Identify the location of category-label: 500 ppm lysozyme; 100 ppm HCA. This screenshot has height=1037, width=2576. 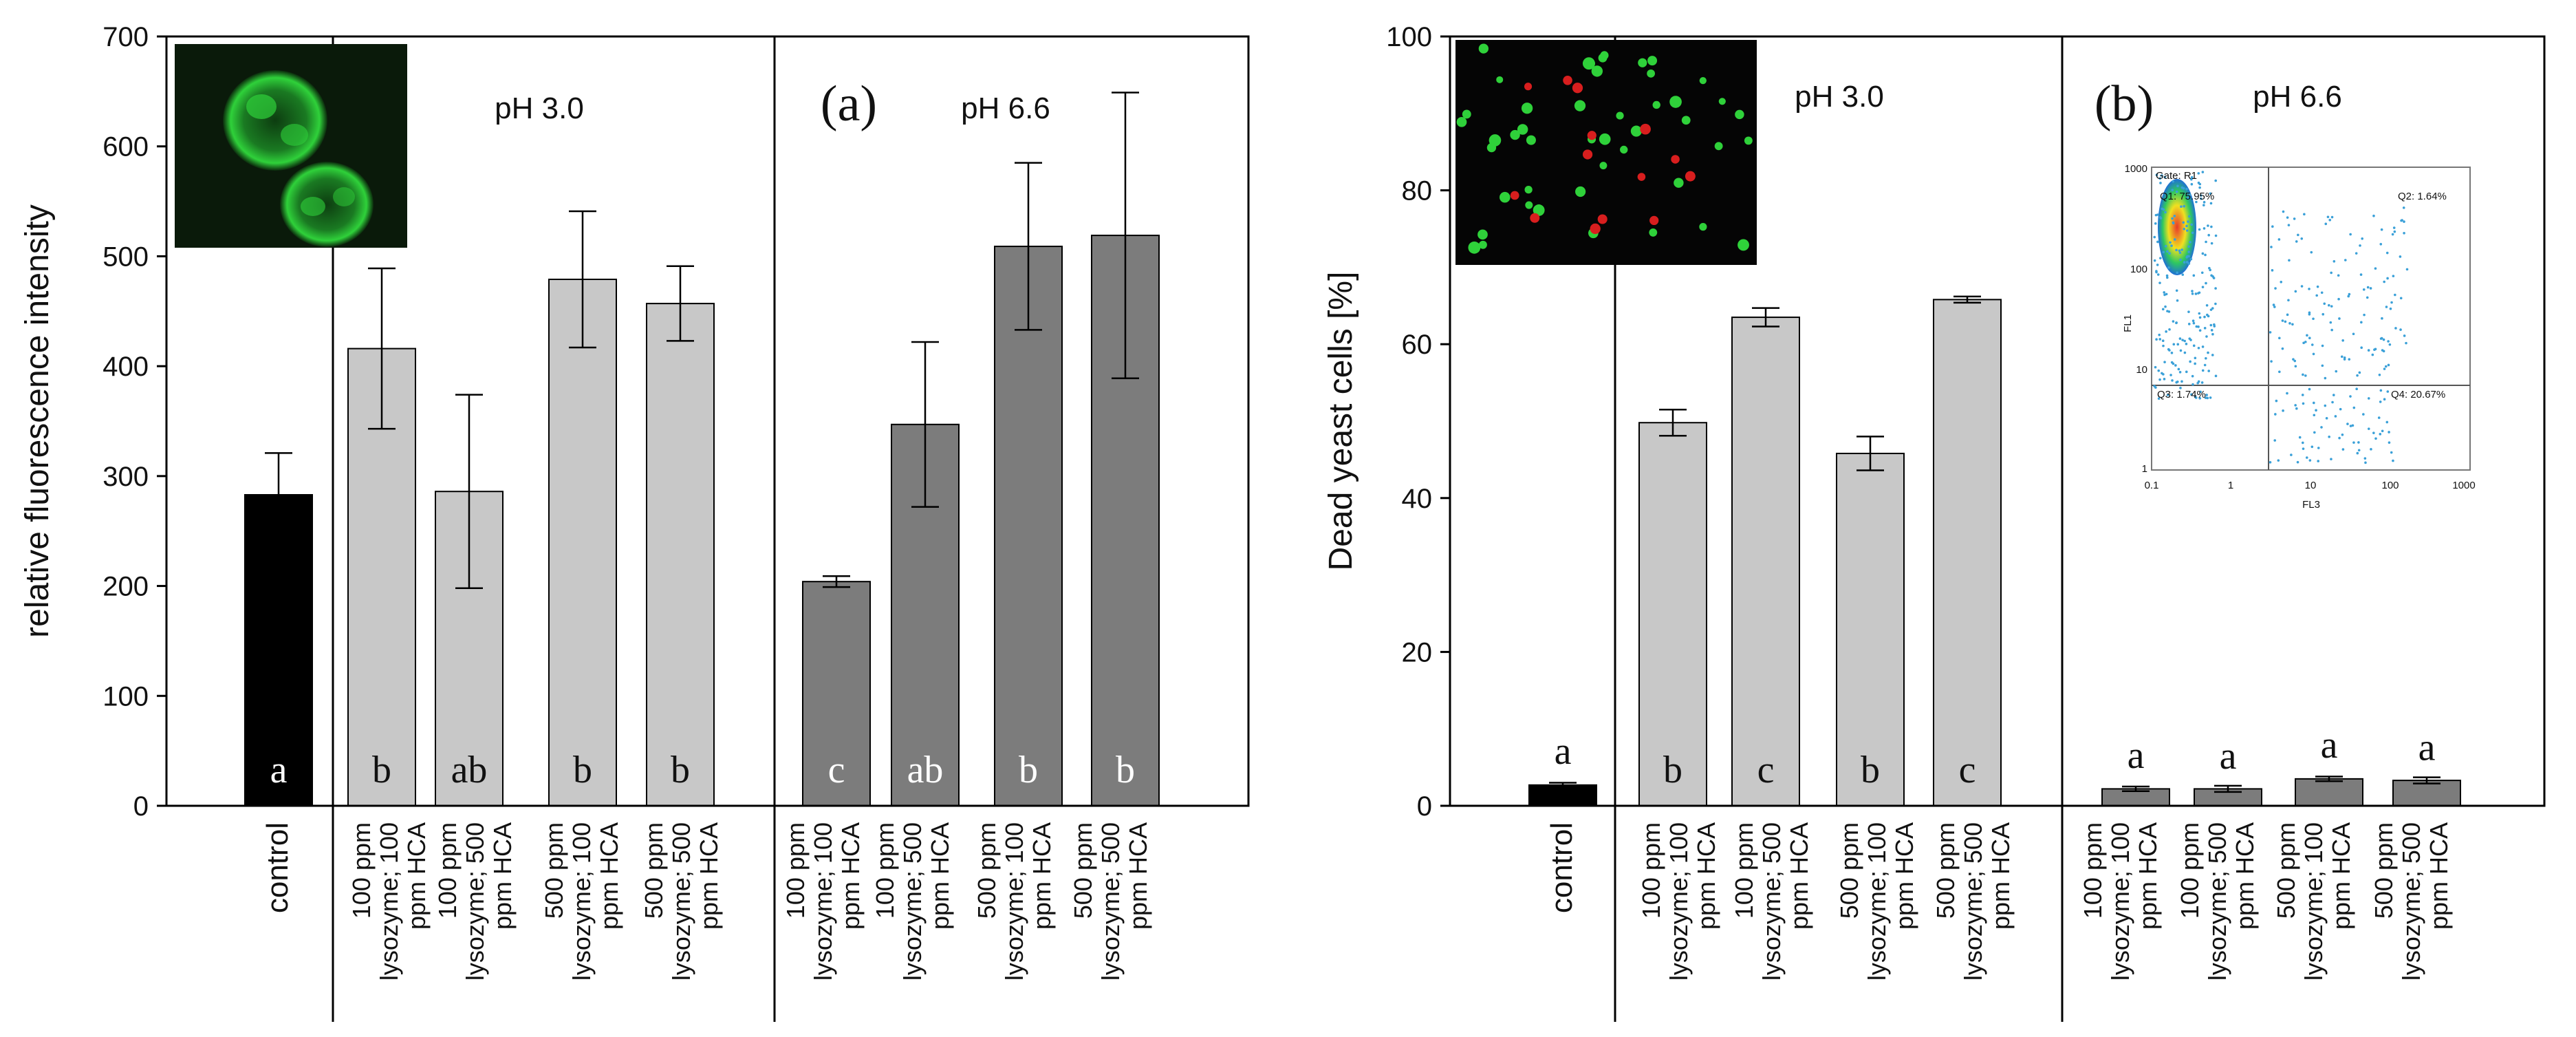
(581, 901).